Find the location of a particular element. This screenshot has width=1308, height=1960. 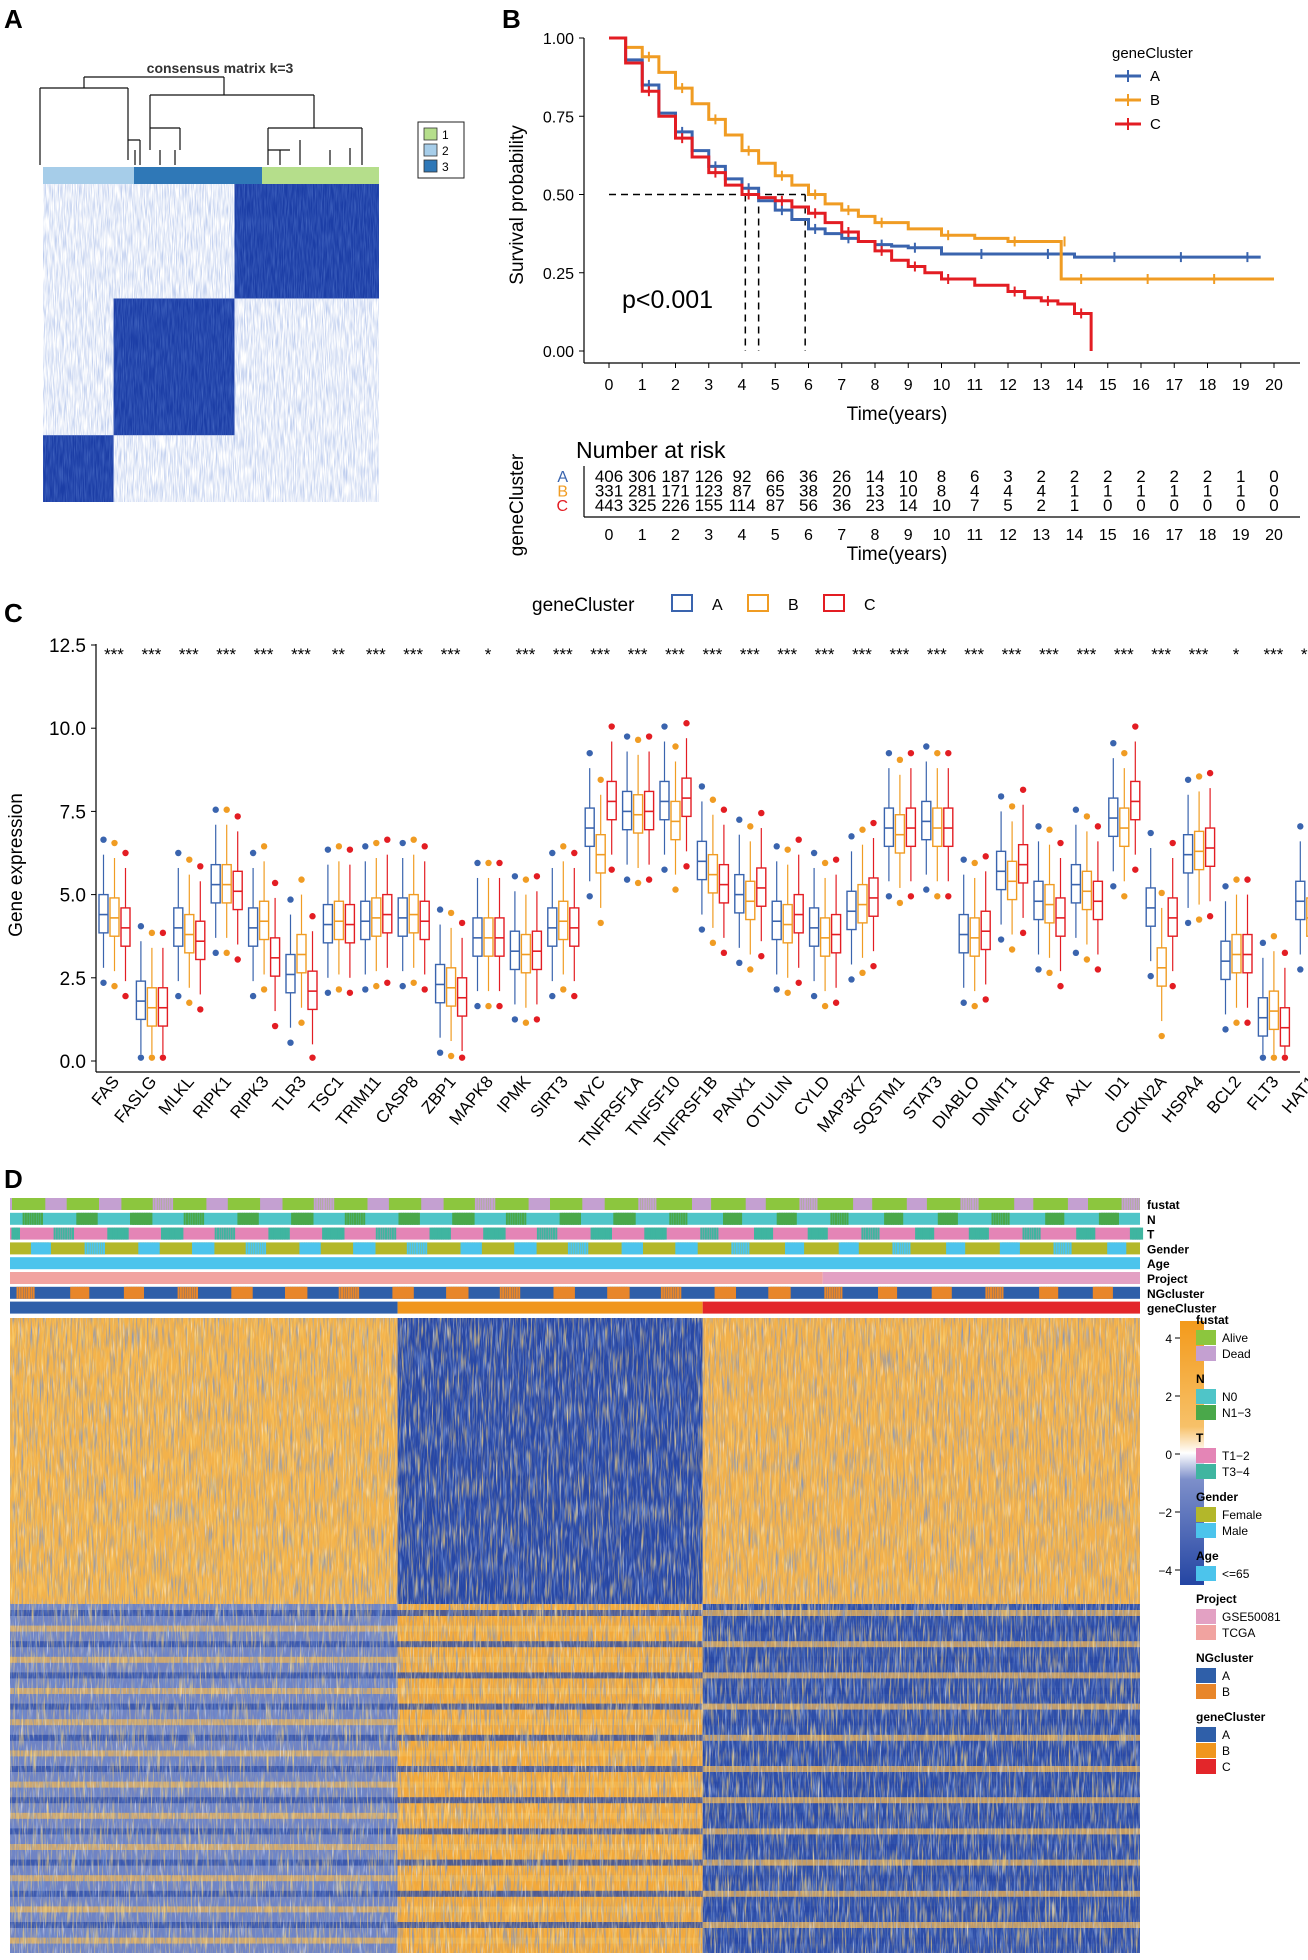

risk-value: 87 is located at coordinates (775, 505).